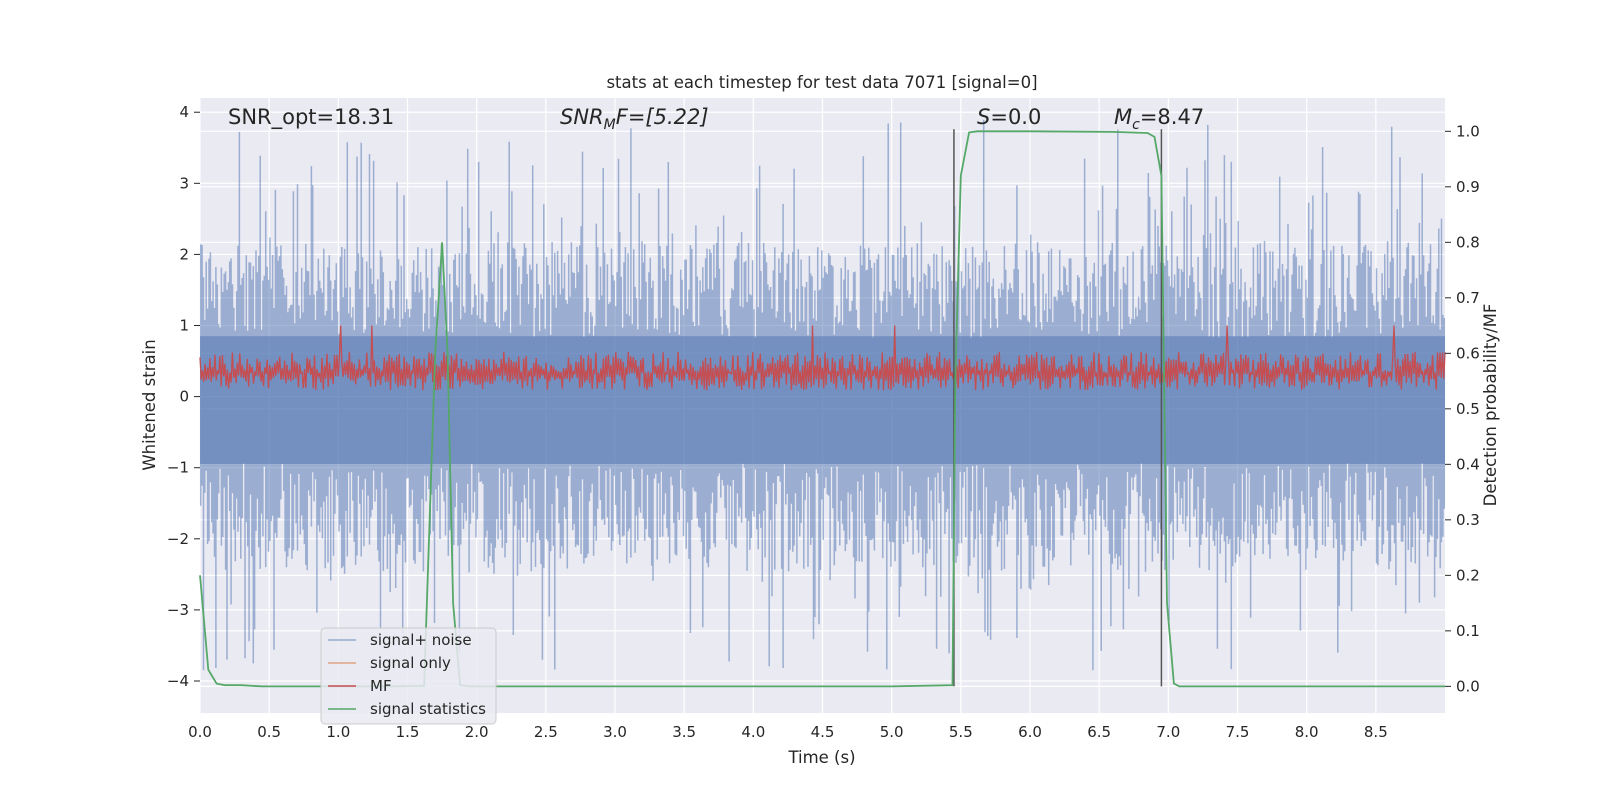 This screenshot has height=800, width=1600. Describe the element at coordinates (615, 732) in the screenshot. I see `x-tick-label: 3.0` at that location.